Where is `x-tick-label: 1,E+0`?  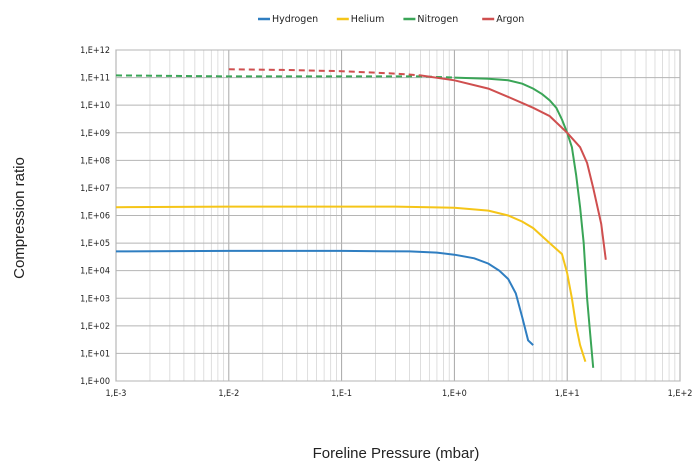
x-tick-label: 1,E+0 is located at coordinates (454, 394).